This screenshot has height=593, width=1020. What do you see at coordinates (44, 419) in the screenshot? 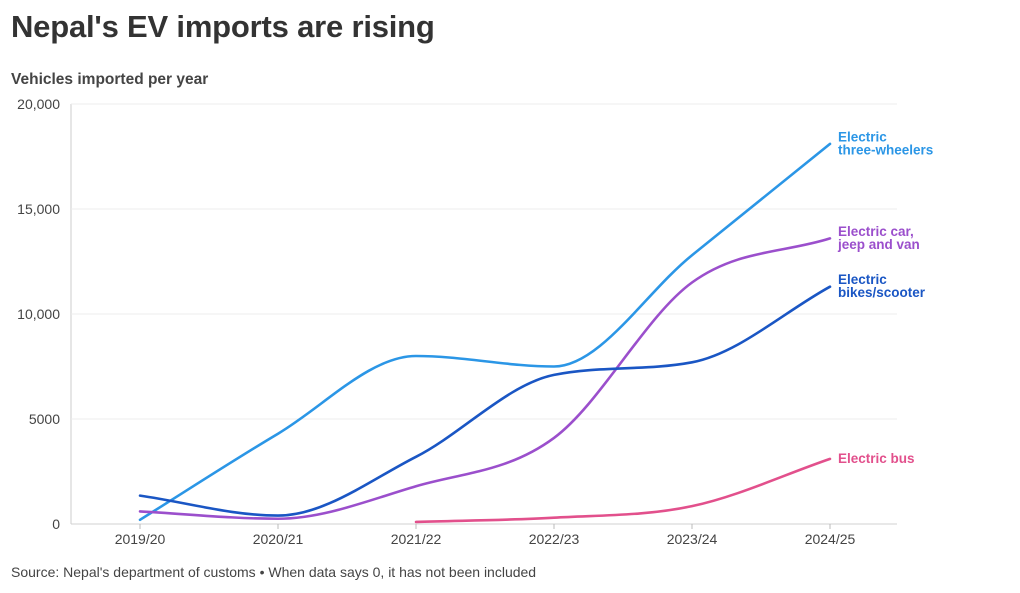
I see `y-tick-label: 5000` at bounding box center [44, 419].